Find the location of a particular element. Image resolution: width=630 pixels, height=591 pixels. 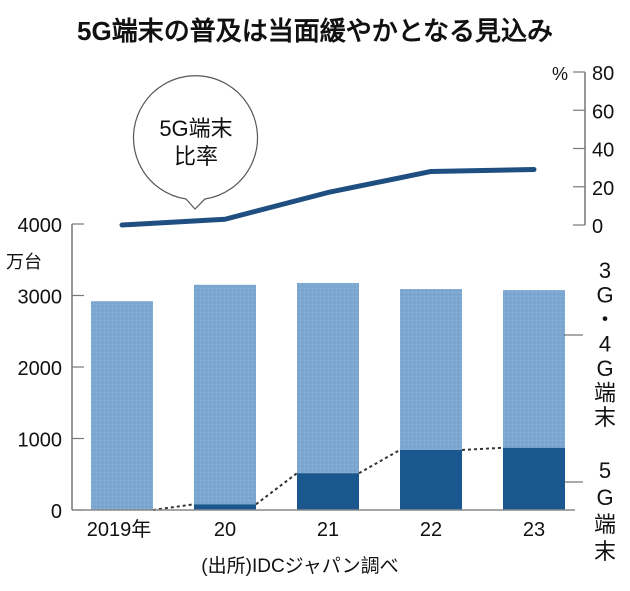

series-label-char: 4 is located at coordinates (605, 344).